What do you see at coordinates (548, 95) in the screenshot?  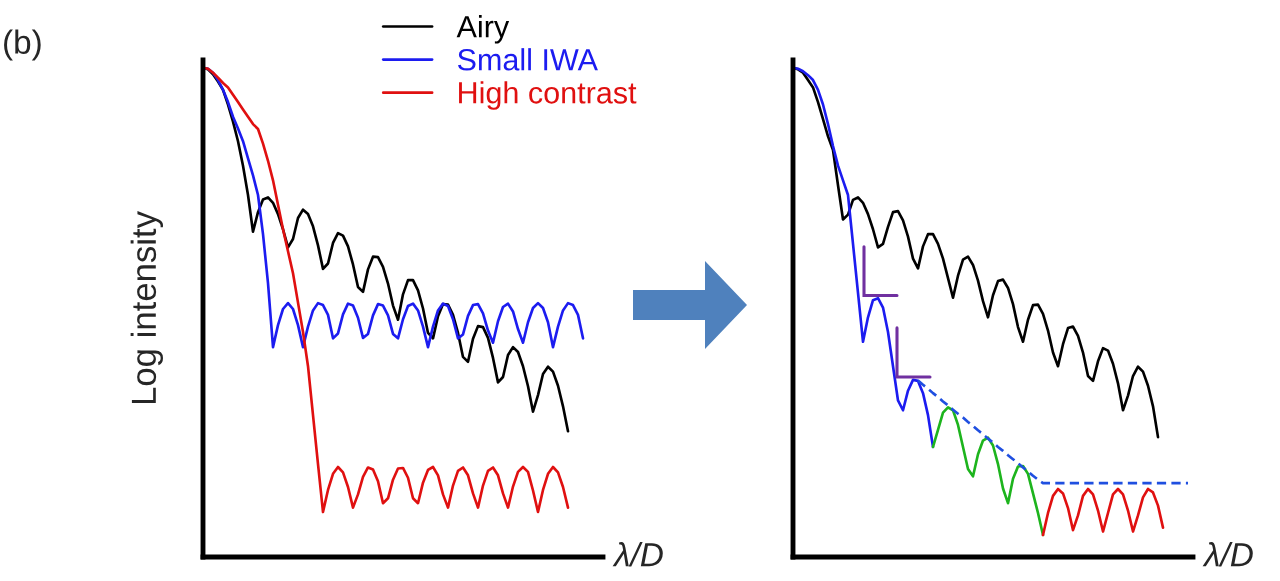 I see `legend-label: High contrast` at bounding box center [548, 95].